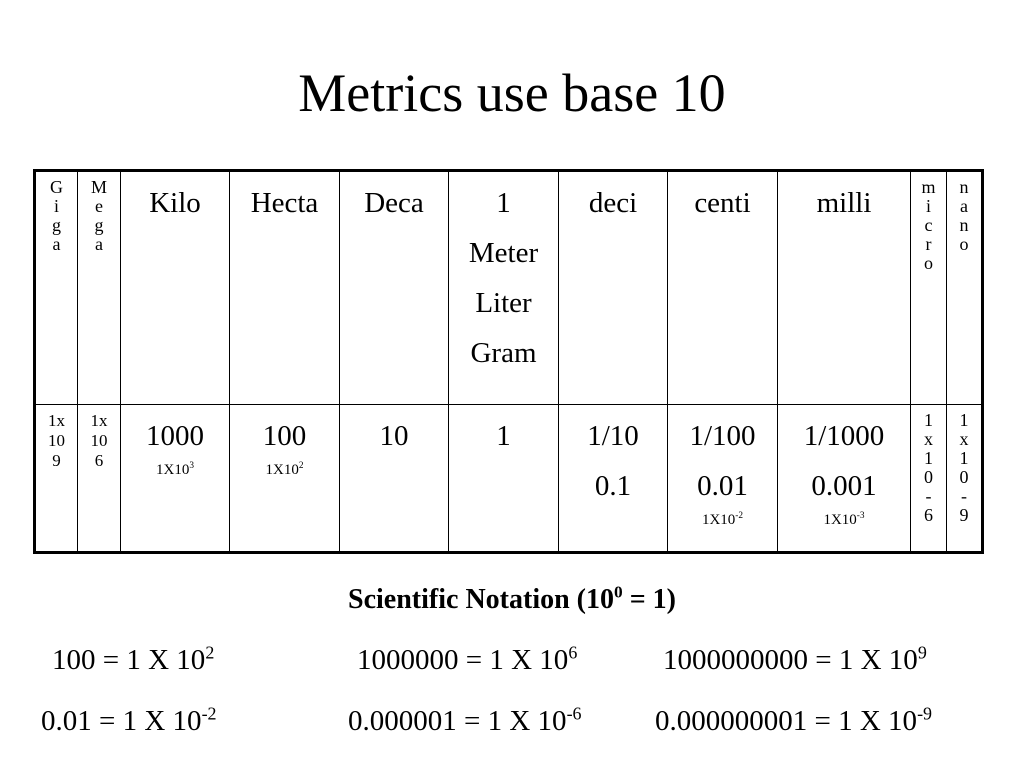  What do you see at coordinates (284, 436) in the screenshot?
I see `value-number: 100` at bounding box center [284, 436].